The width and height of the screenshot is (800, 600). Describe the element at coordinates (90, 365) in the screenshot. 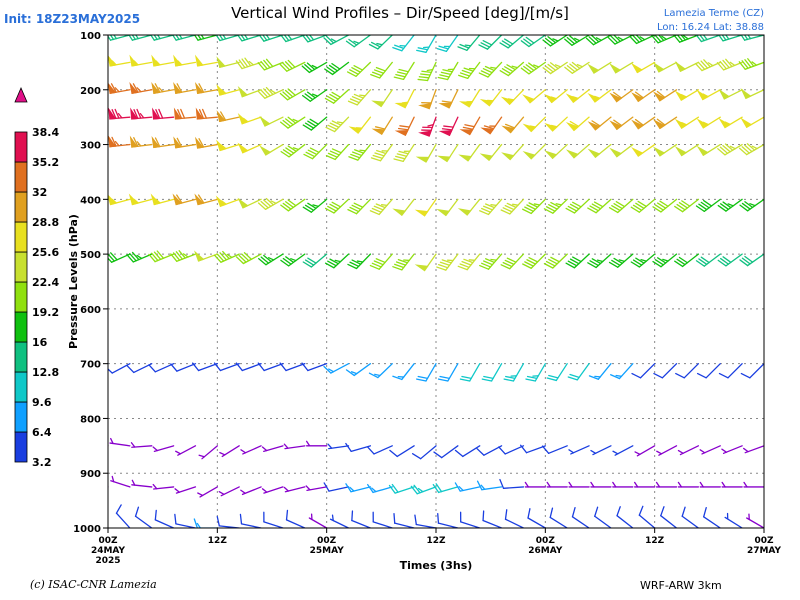

I see `y-tick-label: 700` at that location.